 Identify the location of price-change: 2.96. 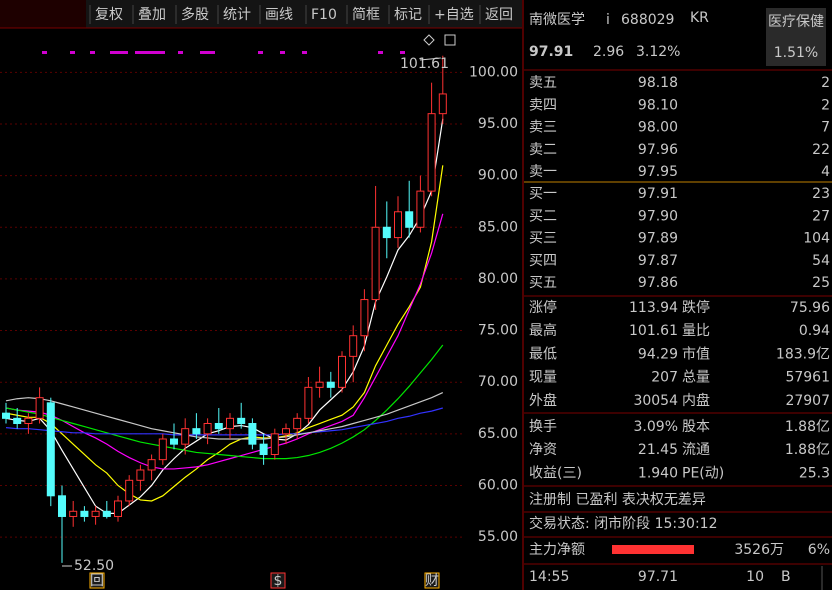
(608, 52).